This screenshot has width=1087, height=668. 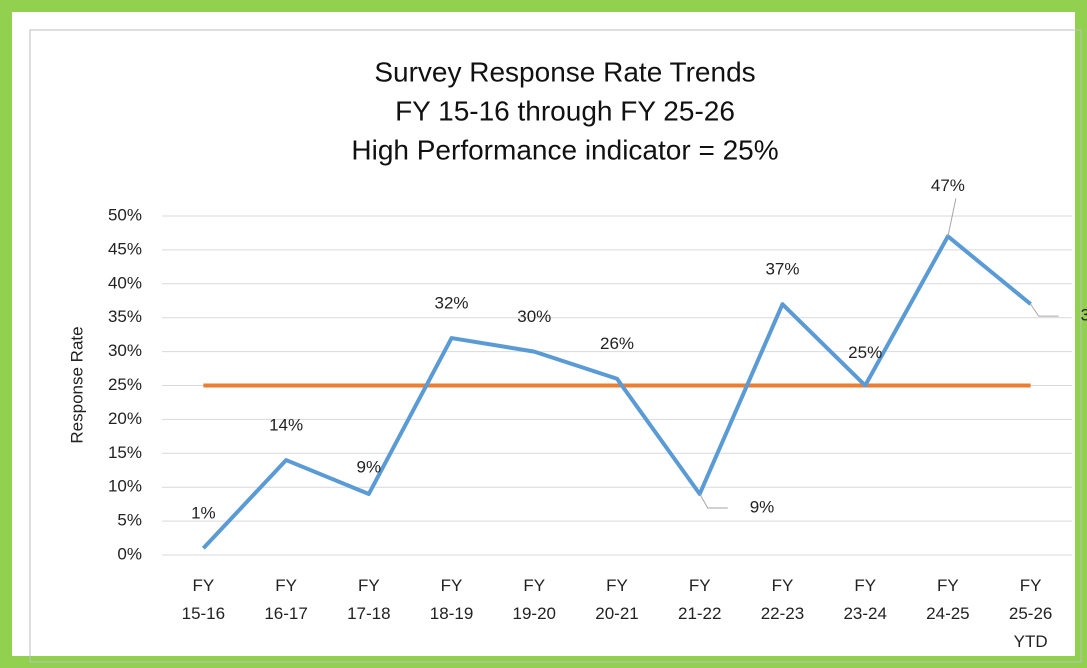 I want to click on data-label: 30%, so click(x=534, y=316).